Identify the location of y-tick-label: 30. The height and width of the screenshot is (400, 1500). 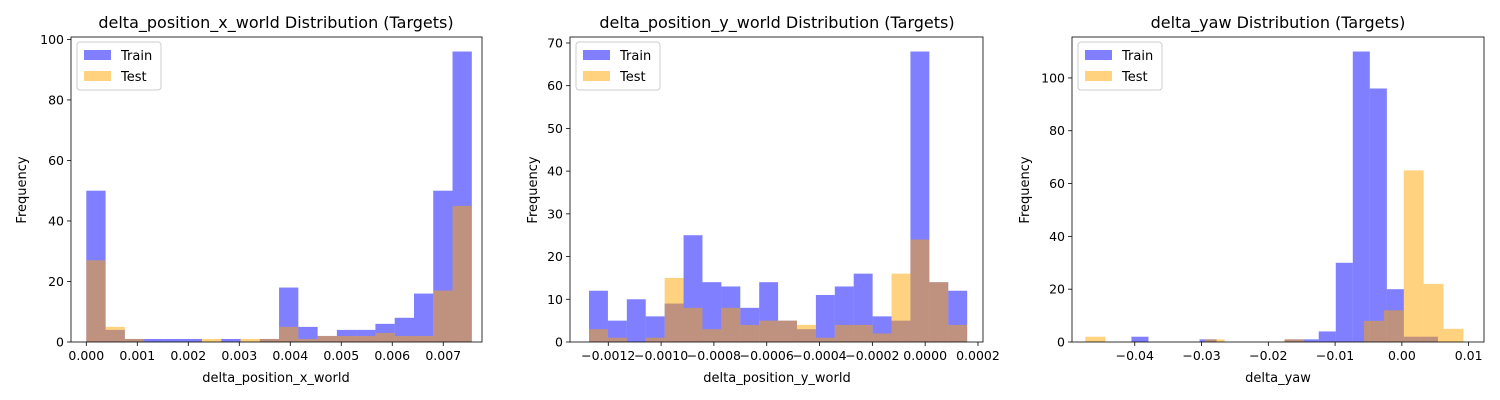
(555, 213).